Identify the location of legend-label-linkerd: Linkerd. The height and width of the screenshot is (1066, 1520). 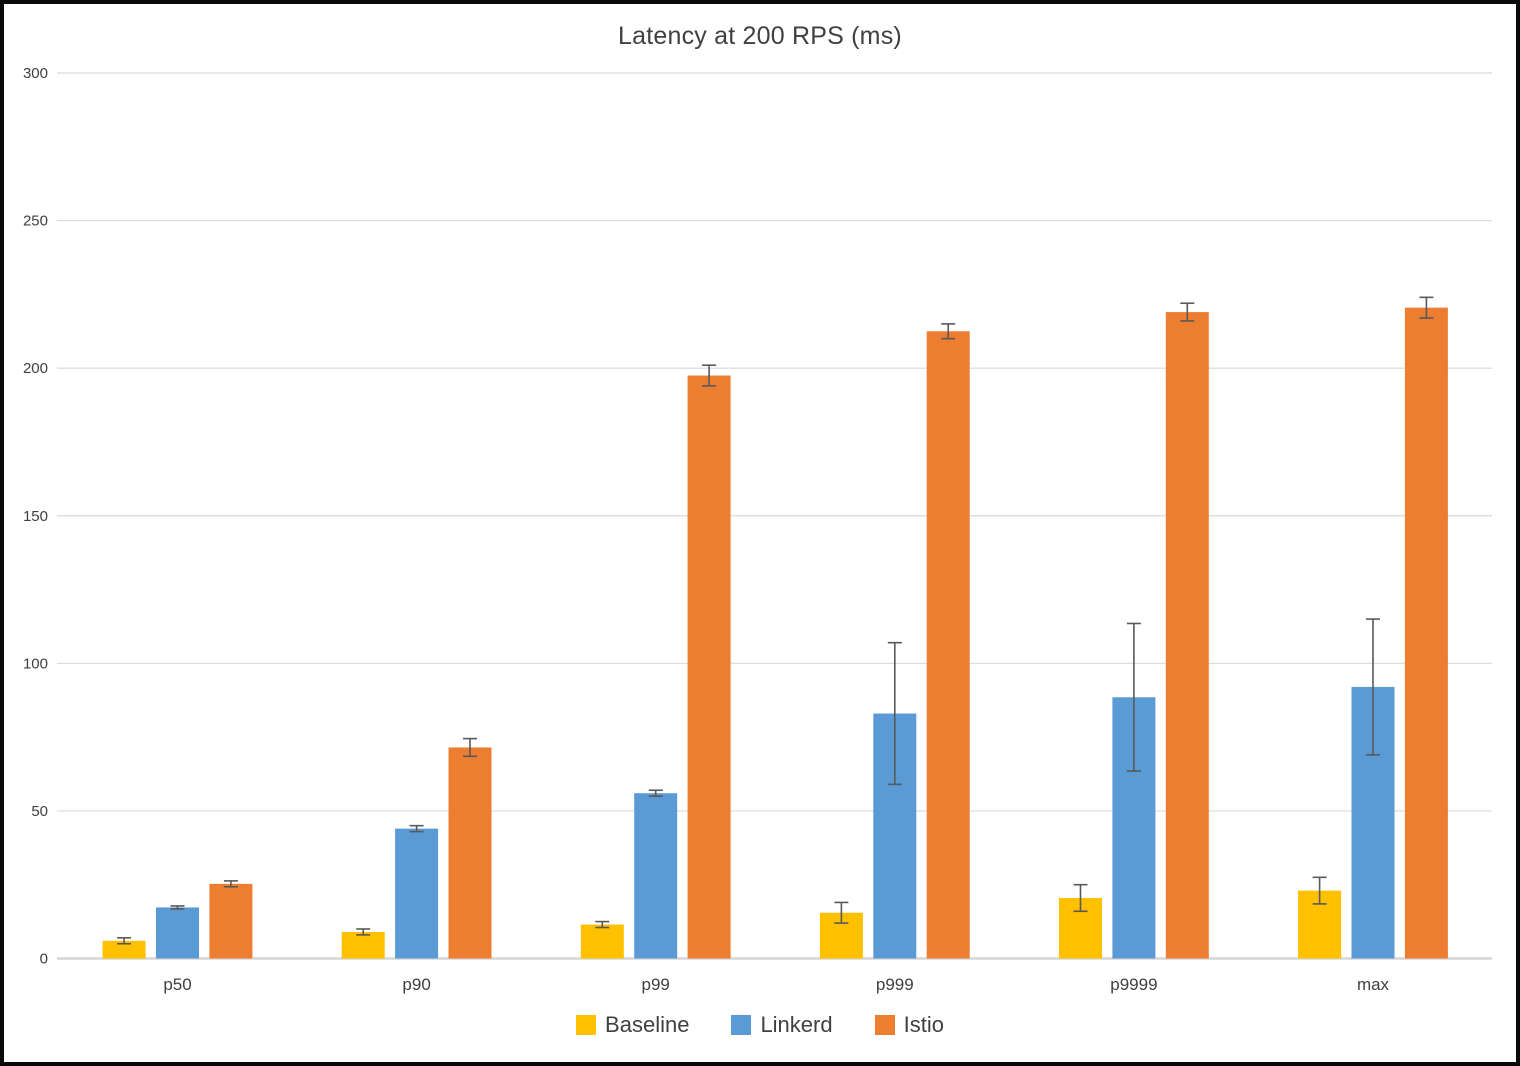
(796, 1024).